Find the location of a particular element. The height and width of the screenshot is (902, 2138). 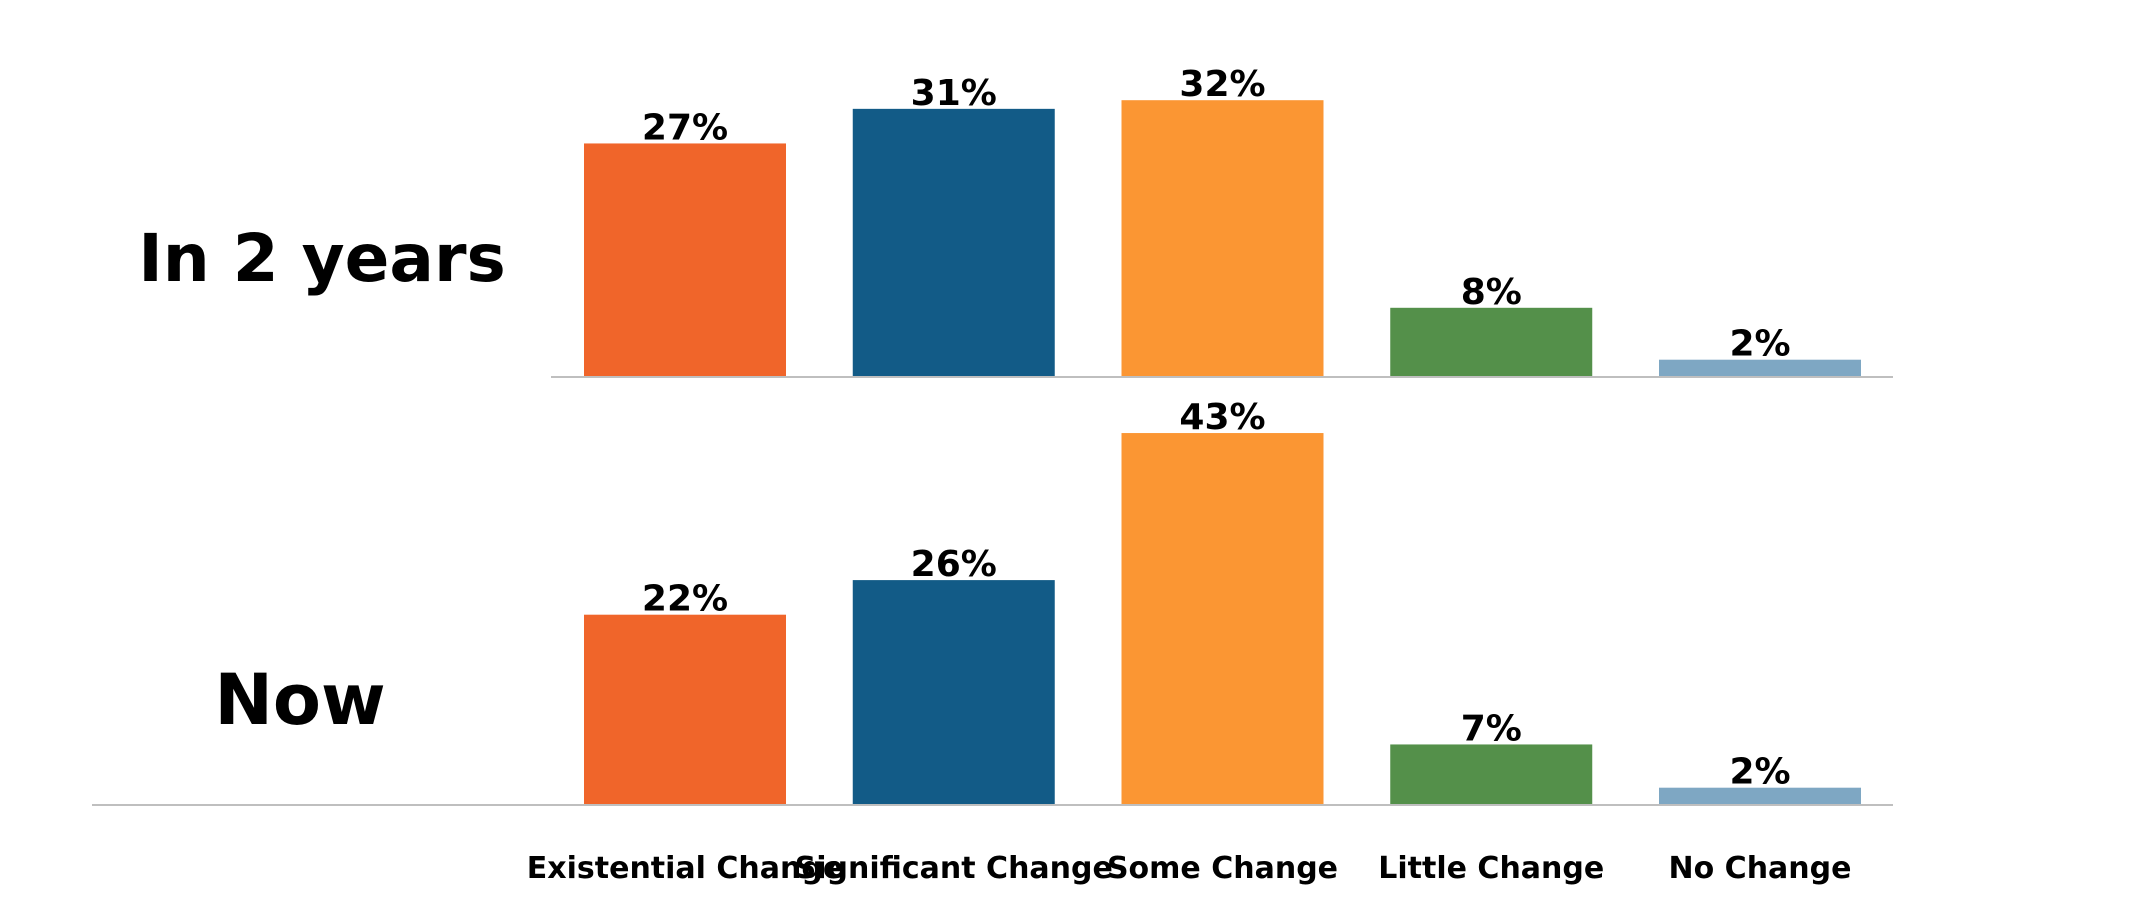

data-label-in-2-years-no-change: 2% is located at coordinates (1759, 344).